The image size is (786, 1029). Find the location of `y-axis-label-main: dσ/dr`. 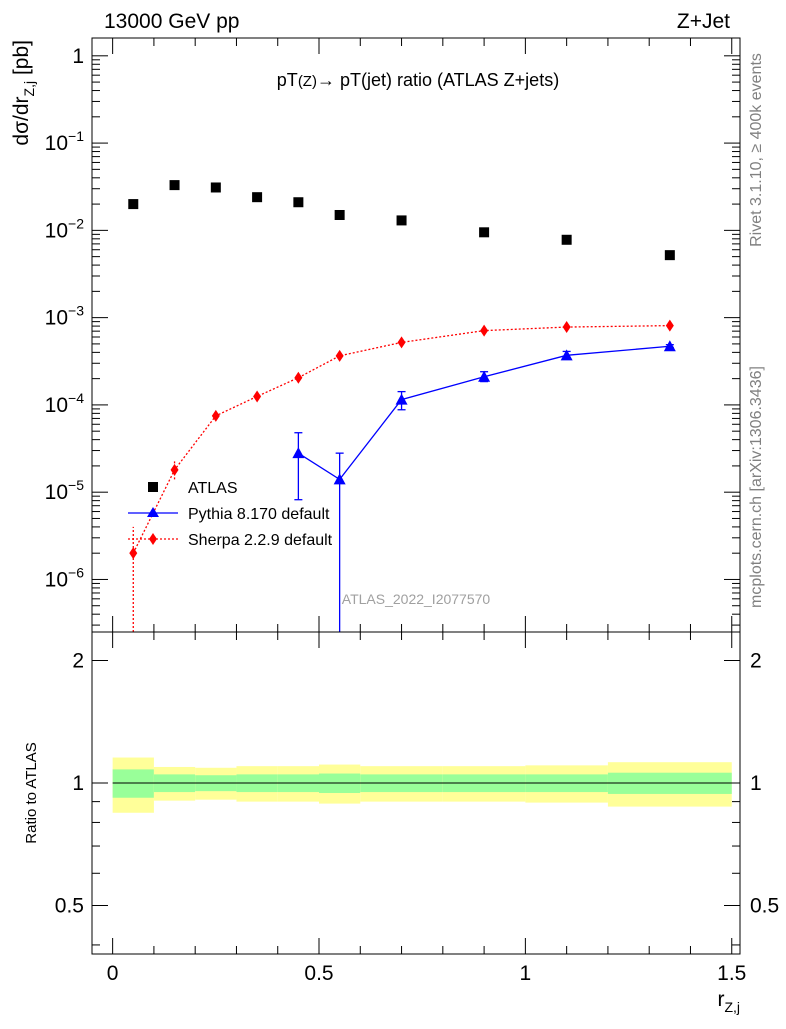

y-axis-label-main: dσ/dr is located at coordinates (21, 120).